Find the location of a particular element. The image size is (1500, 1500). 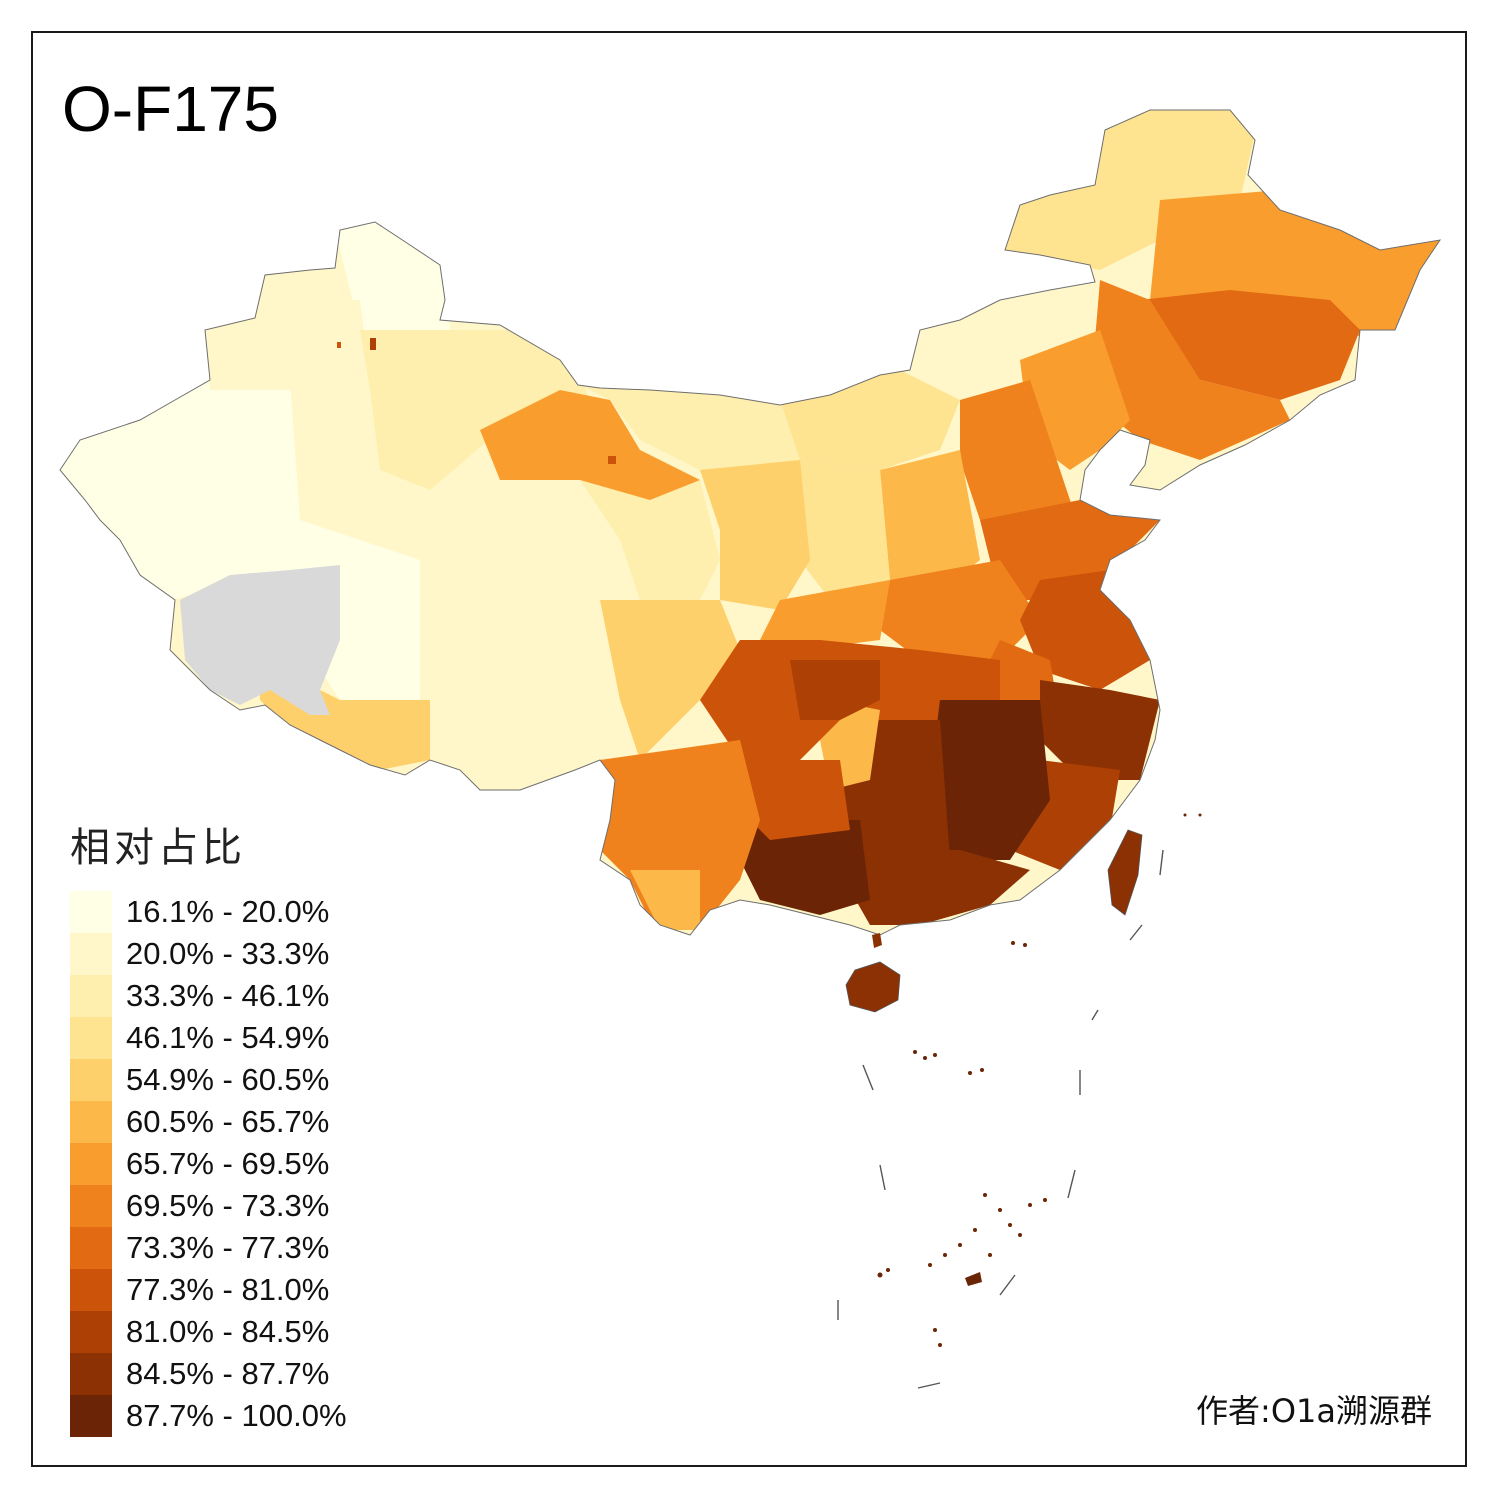

legend-item: 33.3% - 46.1% is located at coordinates (208, 996).